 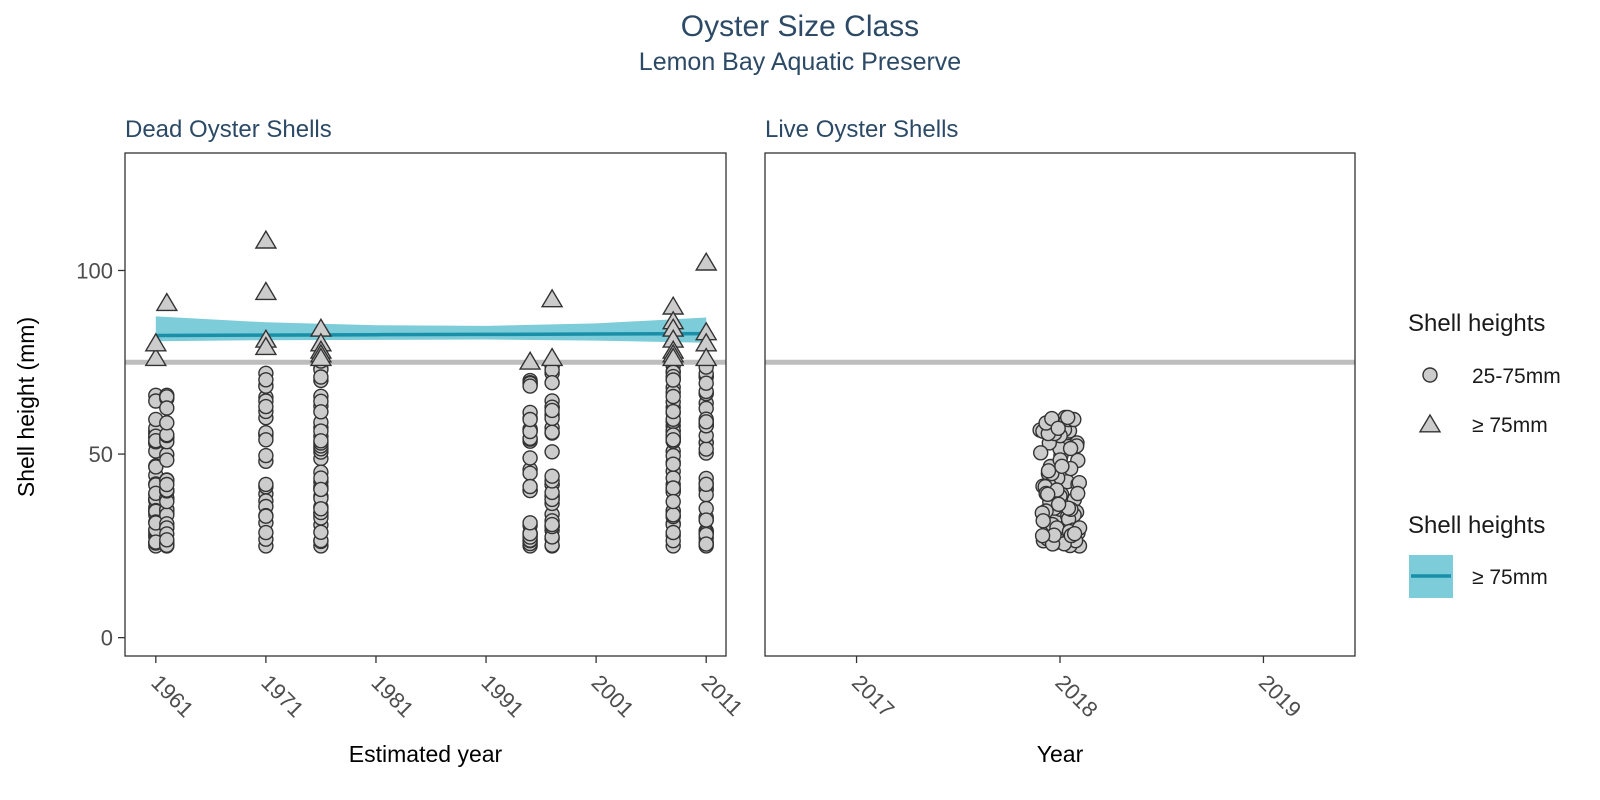 What do you see at coordinates (1516, 376) in the screenshot?
I see `legend-label: 25-75mm` at bounding box center [1516, 376].